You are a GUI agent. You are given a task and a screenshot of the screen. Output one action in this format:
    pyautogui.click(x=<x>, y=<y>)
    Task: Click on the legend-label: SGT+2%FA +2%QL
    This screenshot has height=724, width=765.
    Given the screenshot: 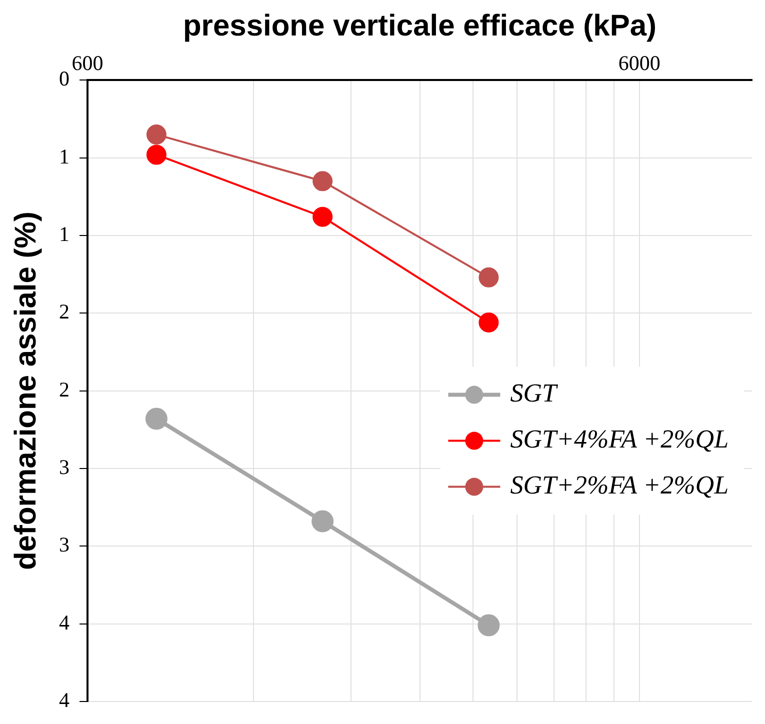 What is the action you would take?
    pyautogui.click(x=619, y=485)
    